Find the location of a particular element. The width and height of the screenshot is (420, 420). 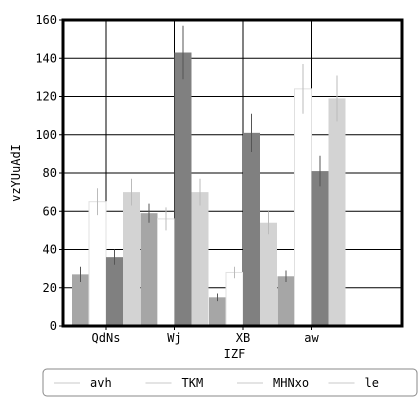

bar-MHNxo-QdNs is located at coordinates (114, 291).